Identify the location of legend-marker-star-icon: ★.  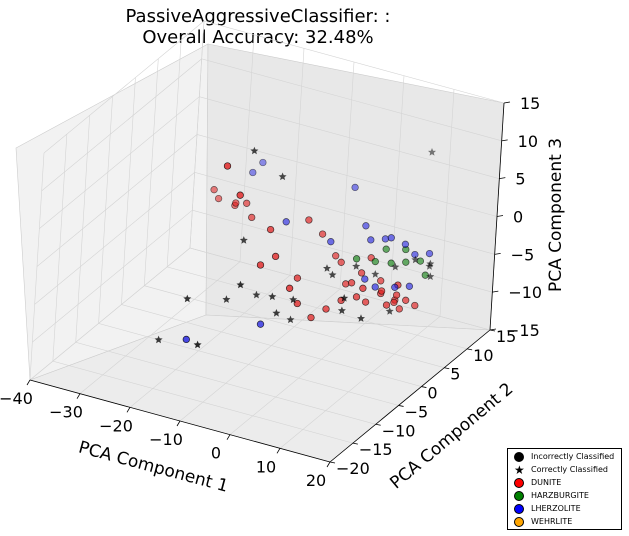
(519, 469).